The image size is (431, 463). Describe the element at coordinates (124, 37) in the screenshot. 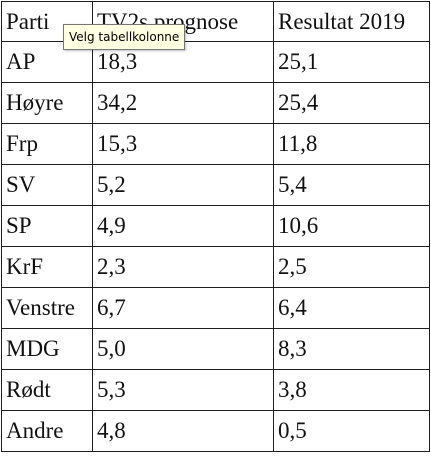

I see `tooltip: Velg tabellkolonne` at that location.